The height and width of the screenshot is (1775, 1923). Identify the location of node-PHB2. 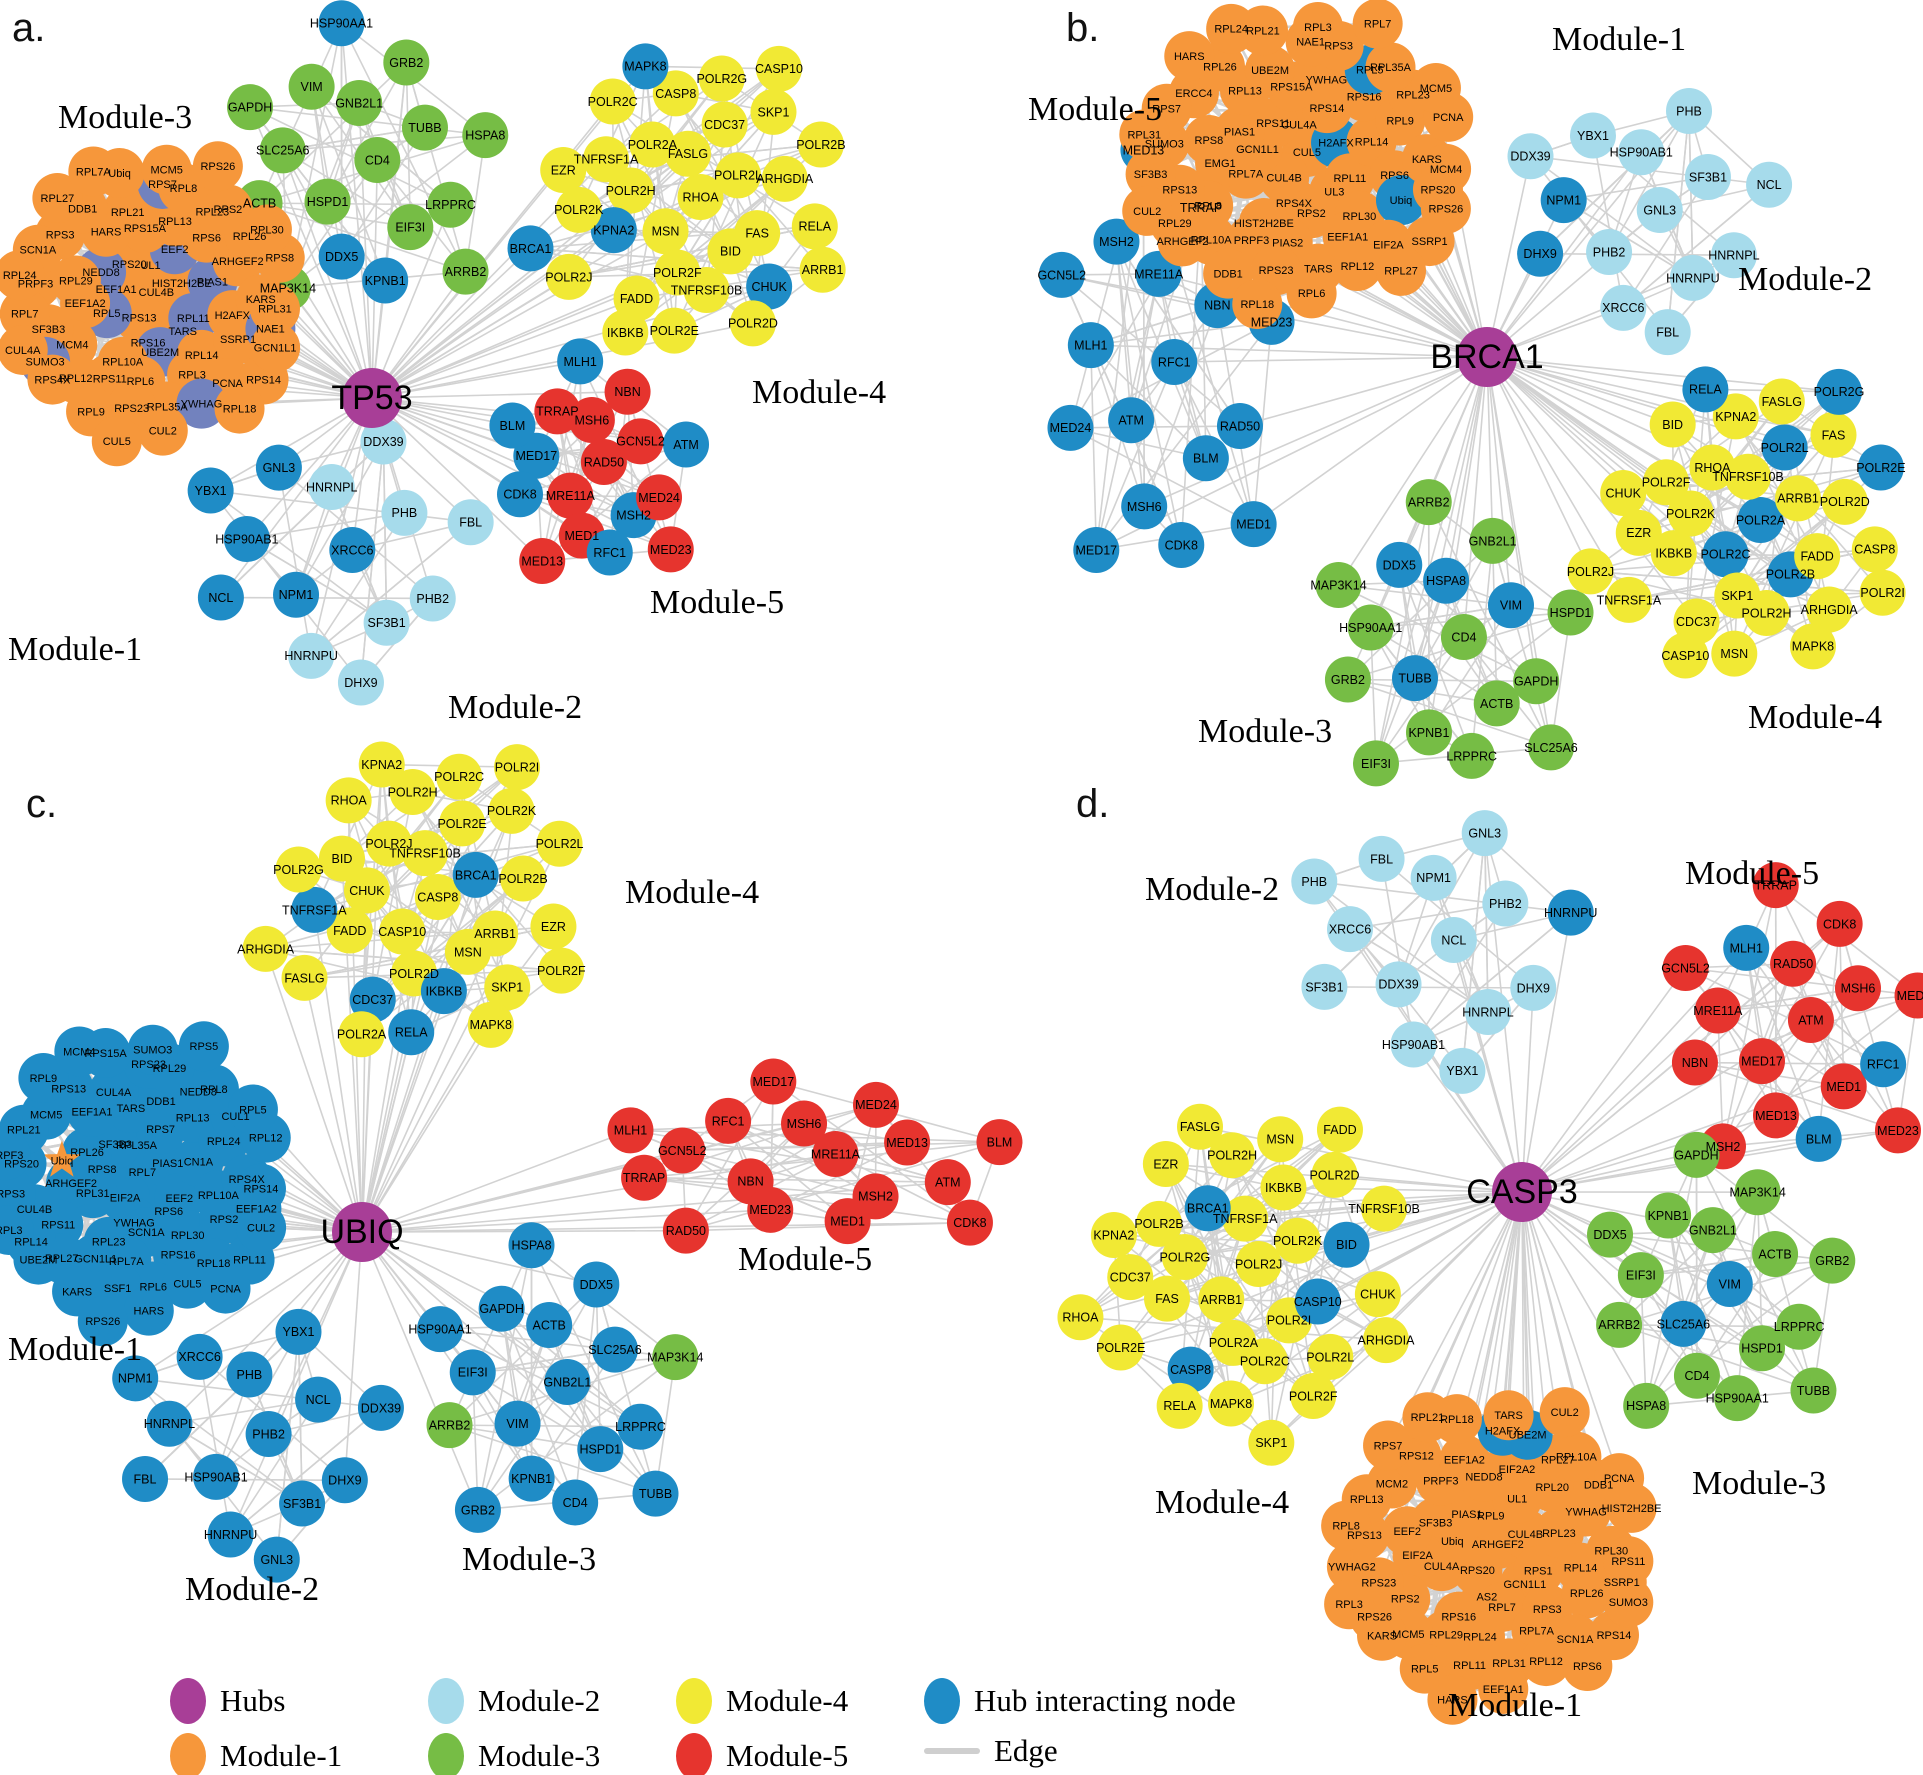
(268, 1434).